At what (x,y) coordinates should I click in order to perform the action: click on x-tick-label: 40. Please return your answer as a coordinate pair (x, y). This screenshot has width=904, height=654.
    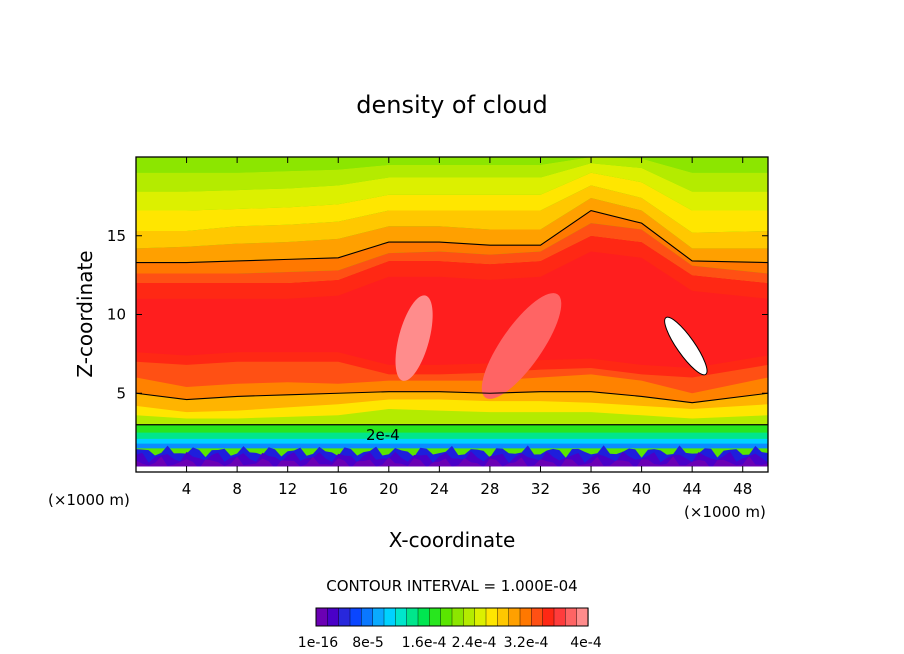
    Looking at the image, I should click on (641, 489).